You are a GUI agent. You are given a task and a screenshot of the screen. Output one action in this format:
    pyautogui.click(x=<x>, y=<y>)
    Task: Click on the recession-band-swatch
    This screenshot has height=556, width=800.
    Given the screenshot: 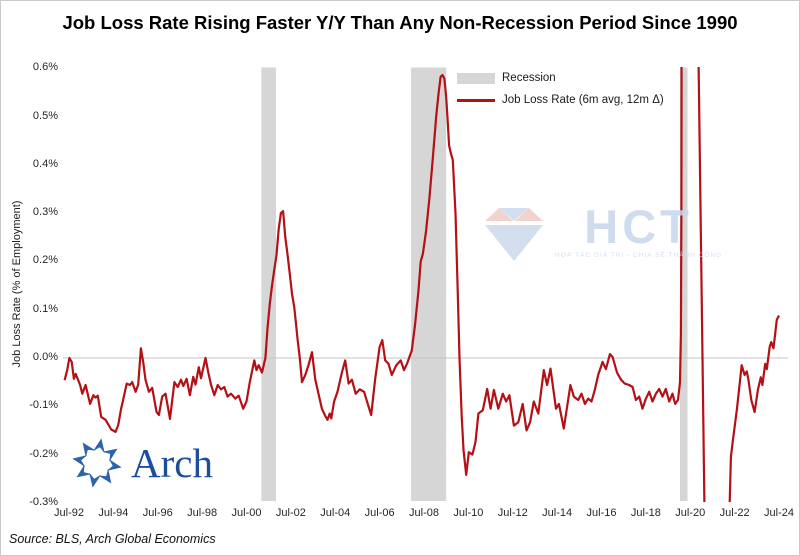 What is the action you would take?
    pyautogui.click(x=476, y=78)
    